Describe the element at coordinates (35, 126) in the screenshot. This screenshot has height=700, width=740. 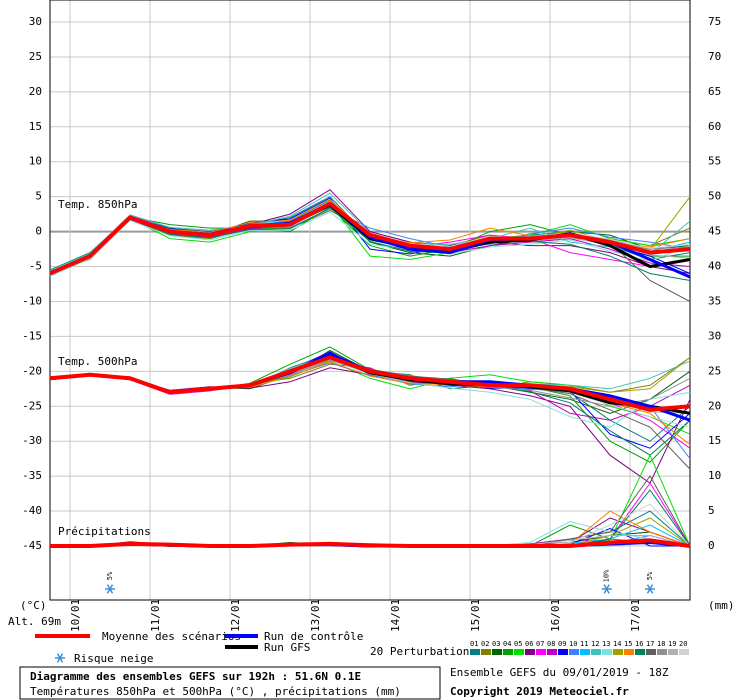
I see `y-tick-label: 15` at that location.